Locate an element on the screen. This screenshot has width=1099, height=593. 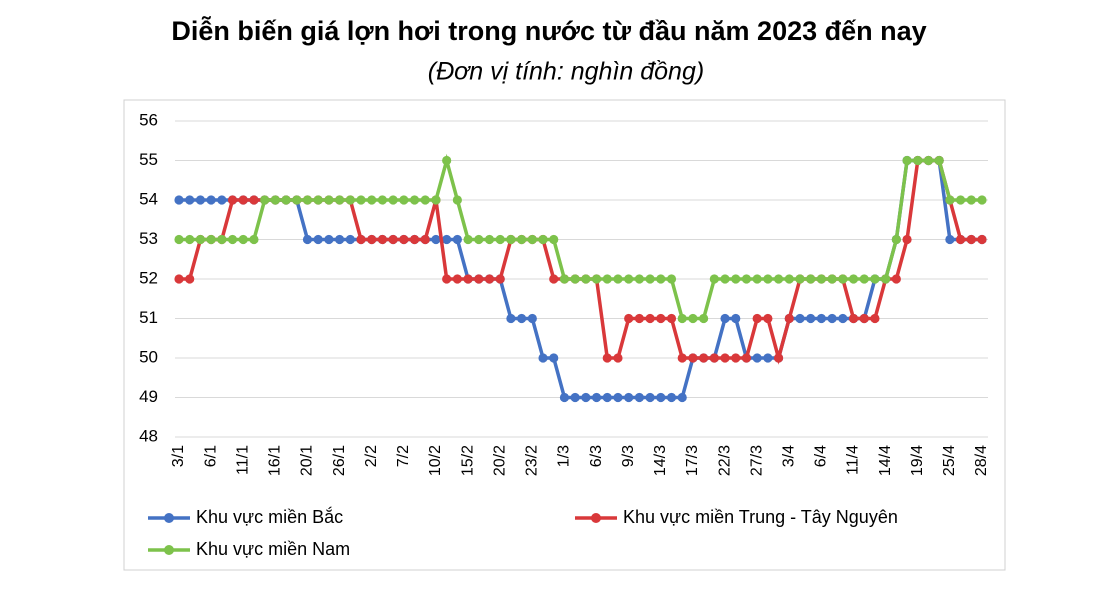
x-tick-label: 20/1 is located at coordinates (307, 460).